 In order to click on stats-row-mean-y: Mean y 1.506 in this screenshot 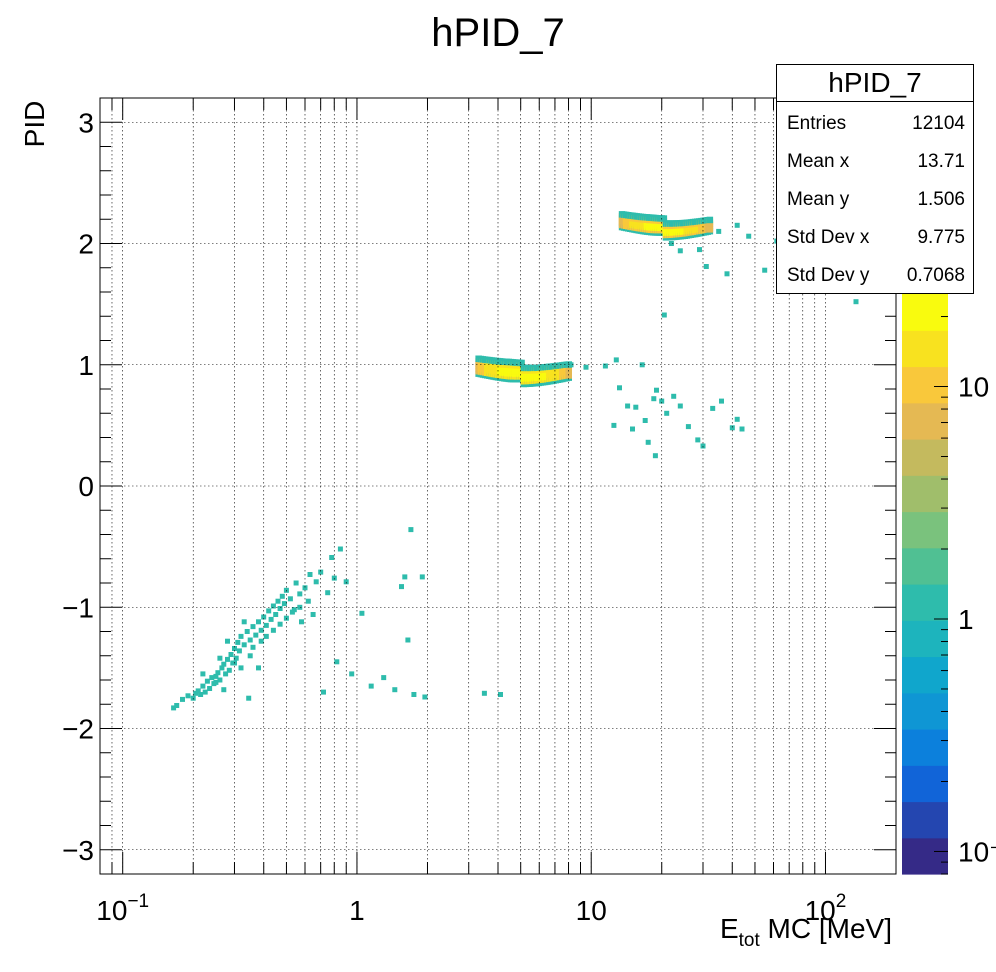, I will do `click(876, 200)`.